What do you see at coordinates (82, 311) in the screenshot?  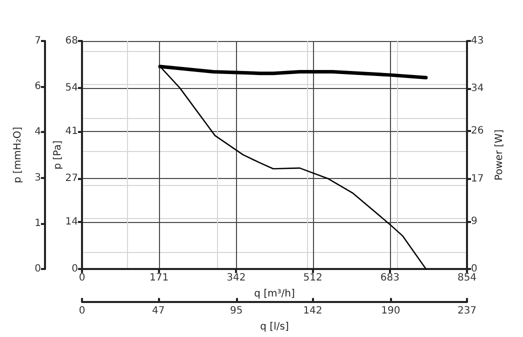 I see `x2-tick-label: 0` at bounding box center [82, 311].